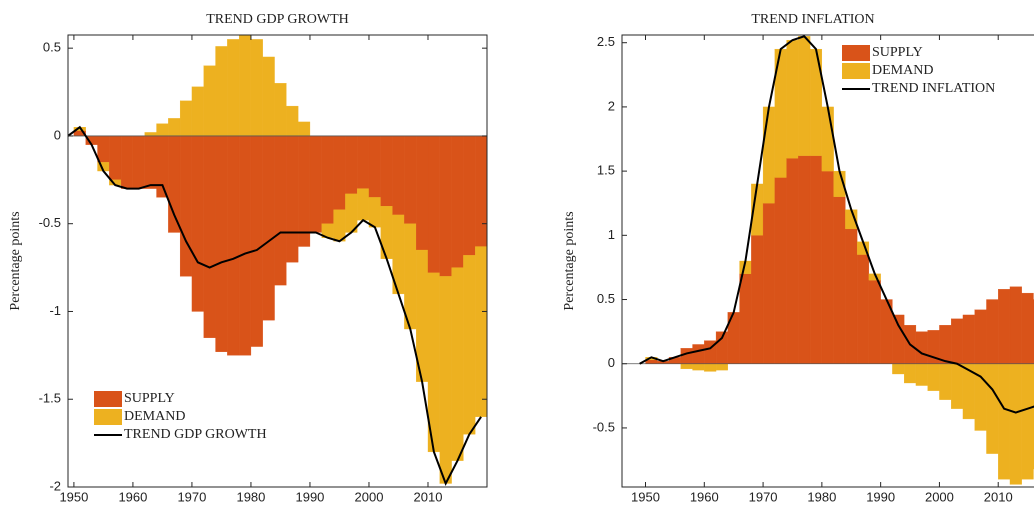  Describe the element at coordinates (57, 134) in the screenshot. I see `y-tick-label: 0` at that location.